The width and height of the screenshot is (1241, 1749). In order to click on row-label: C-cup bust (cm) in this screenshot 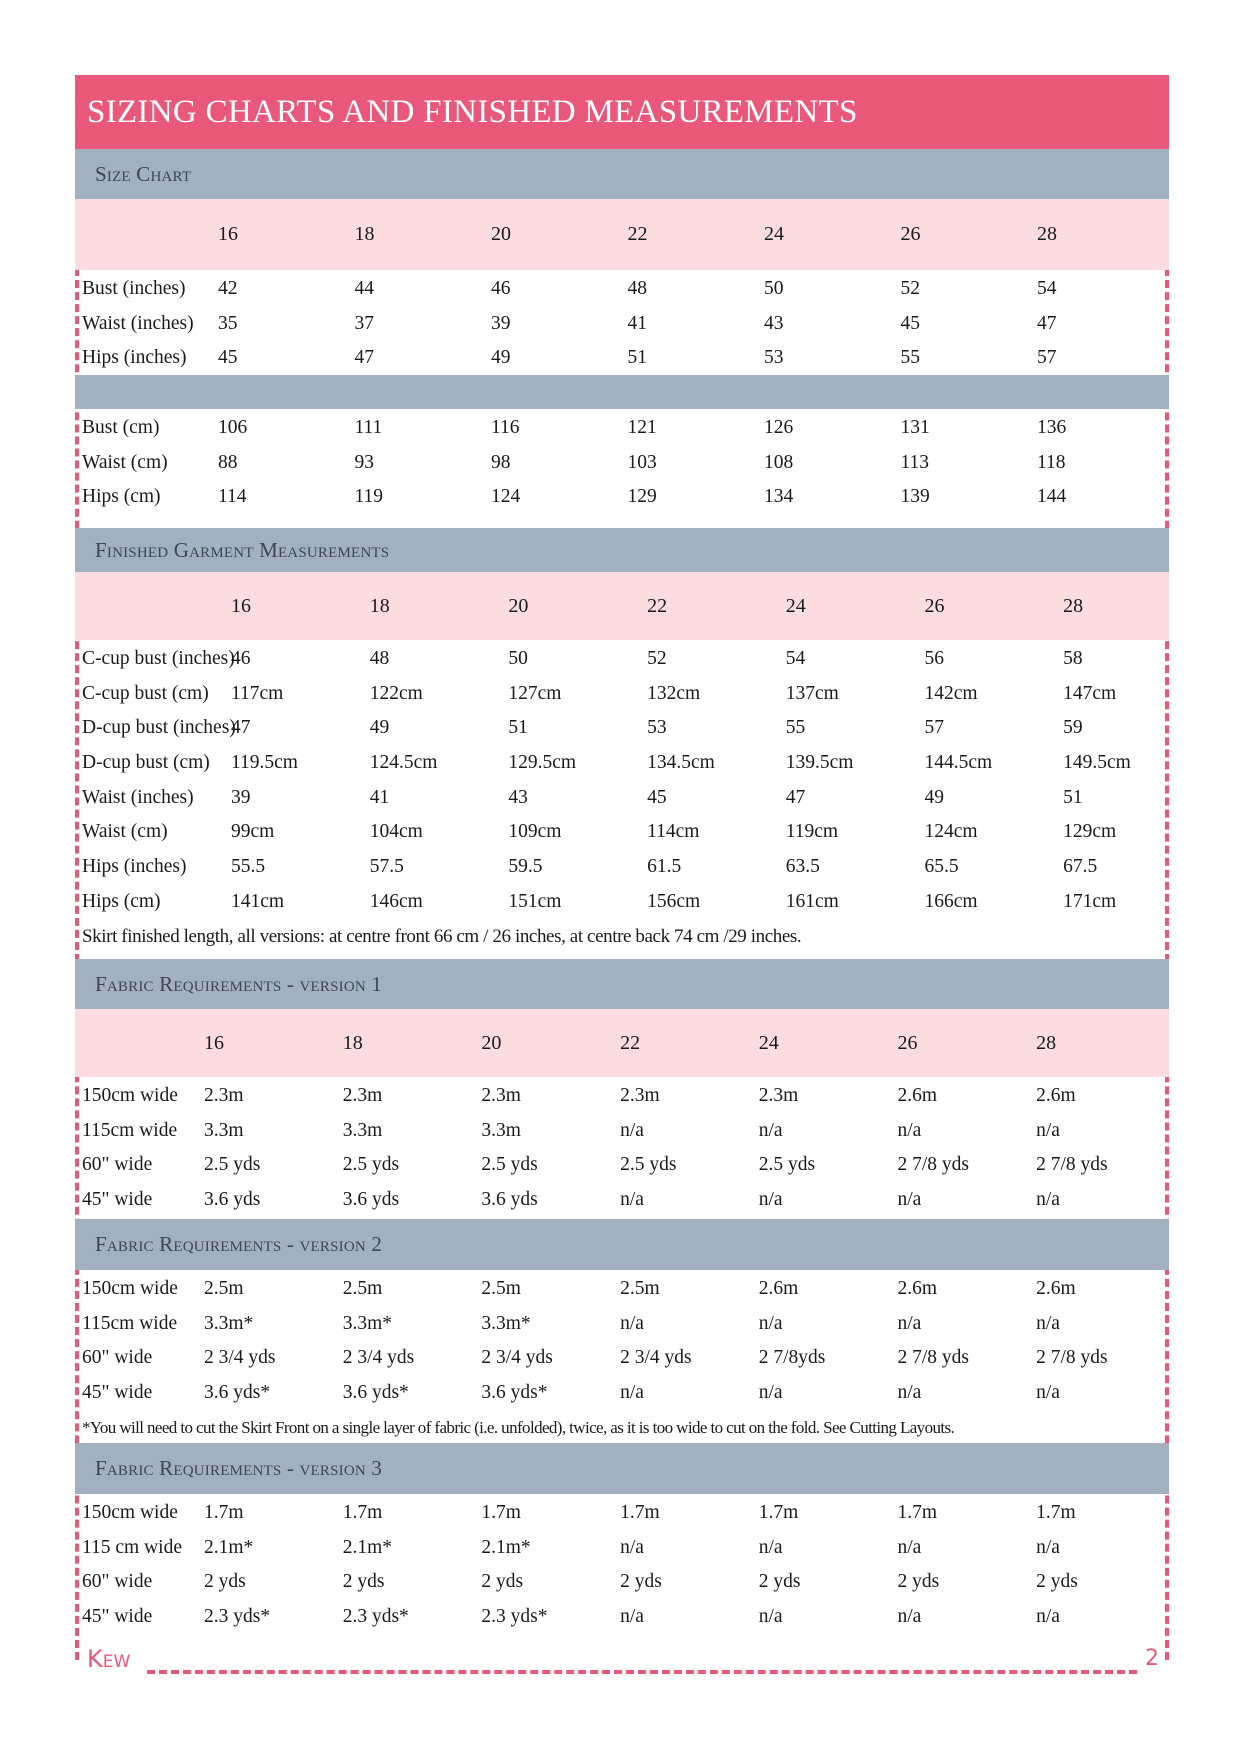, I will do `click(145, 693)`.